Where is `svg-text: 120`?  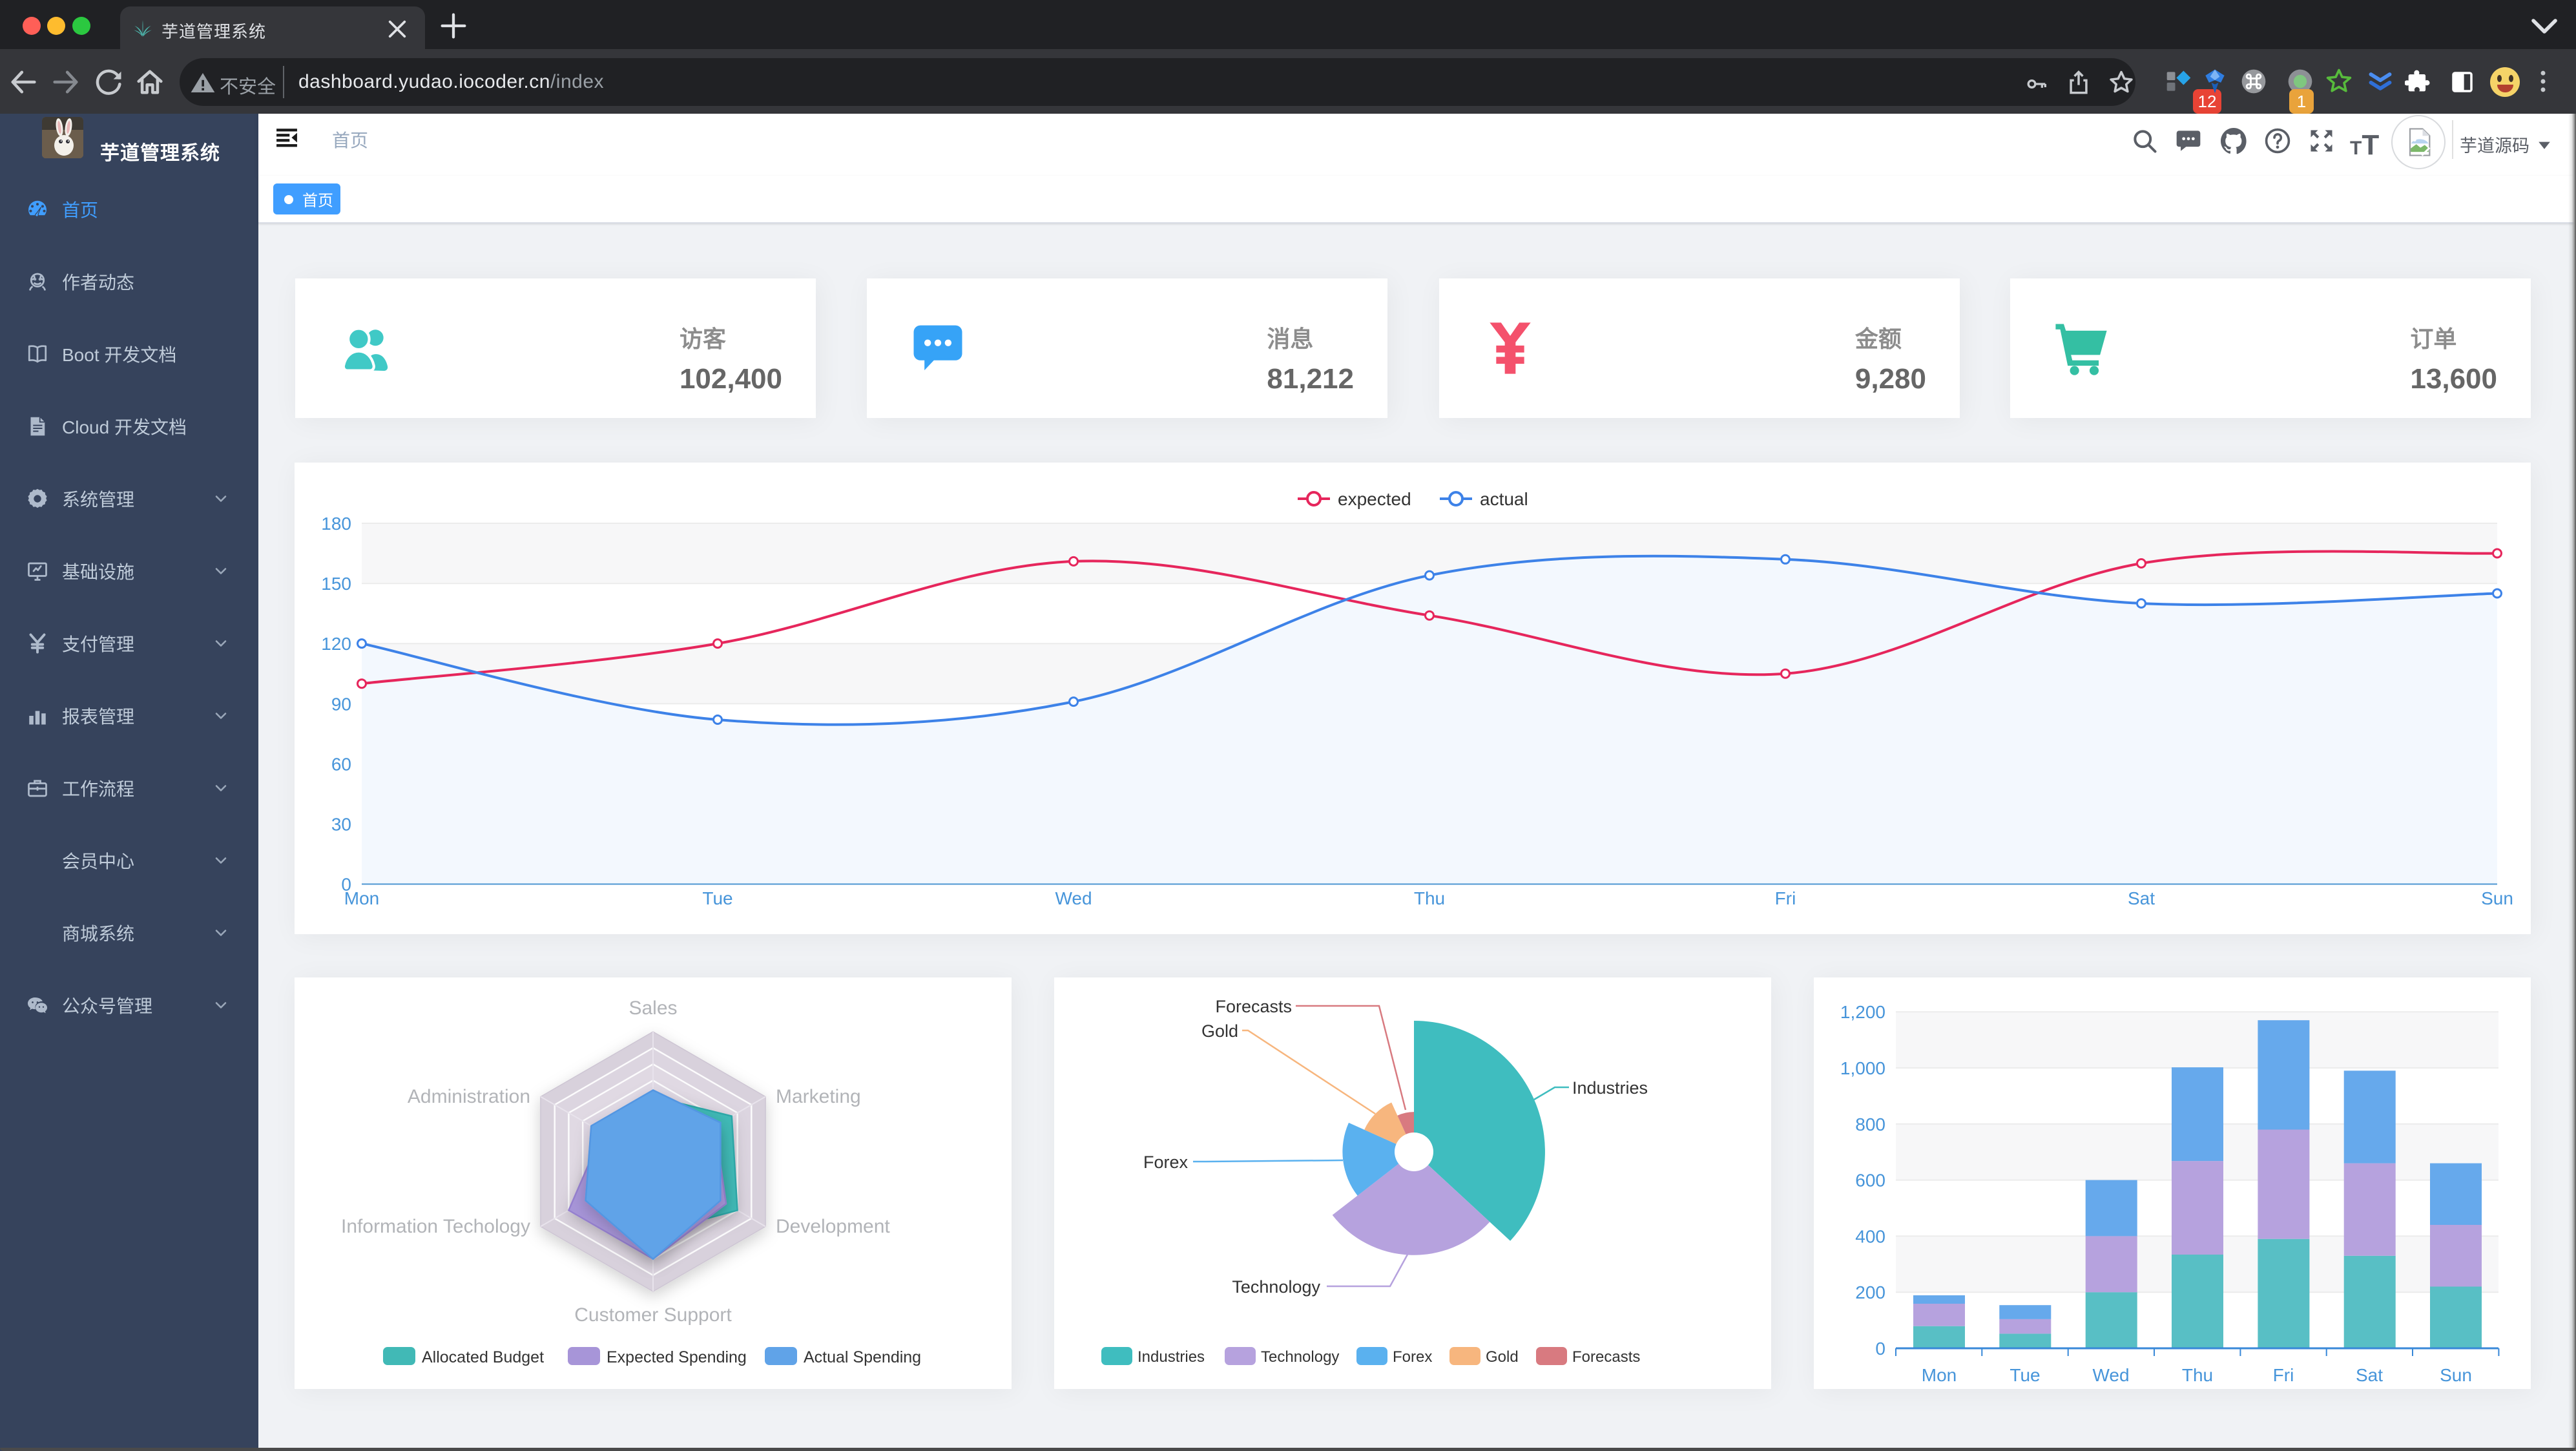
svg-text: 120 is located at coordinates (336, 644).